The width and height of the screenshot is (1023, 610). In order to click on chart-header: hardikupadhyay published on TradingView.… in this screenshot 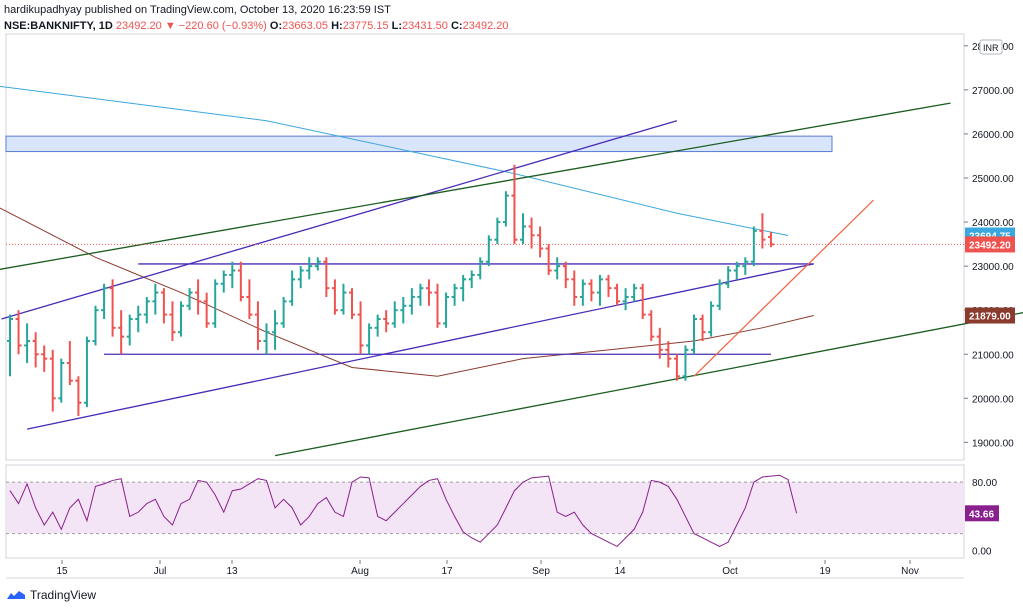, I will do `click(256, 18)`.